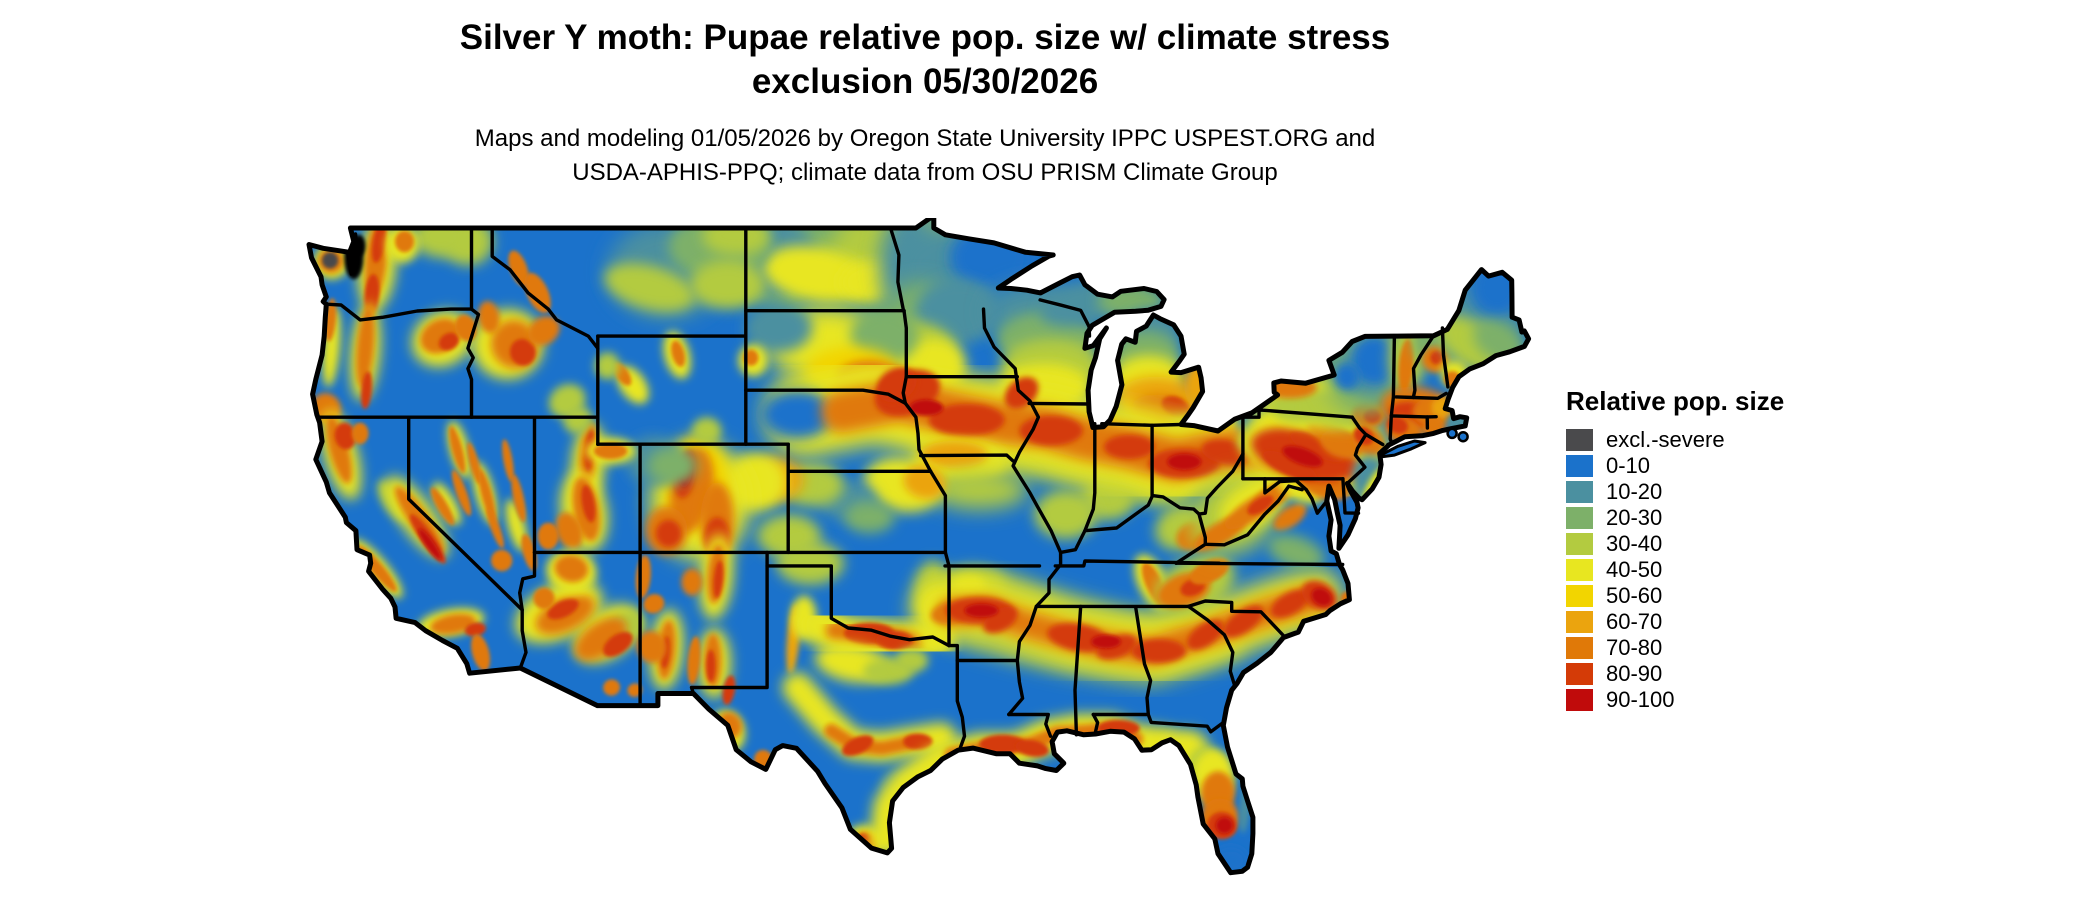 This screenshot has width=2100, height=899. What do you see at coordinates (1716, 570) in the screenshot?
I see `legend-item: 40-50` at bounding box center [1716, 570].